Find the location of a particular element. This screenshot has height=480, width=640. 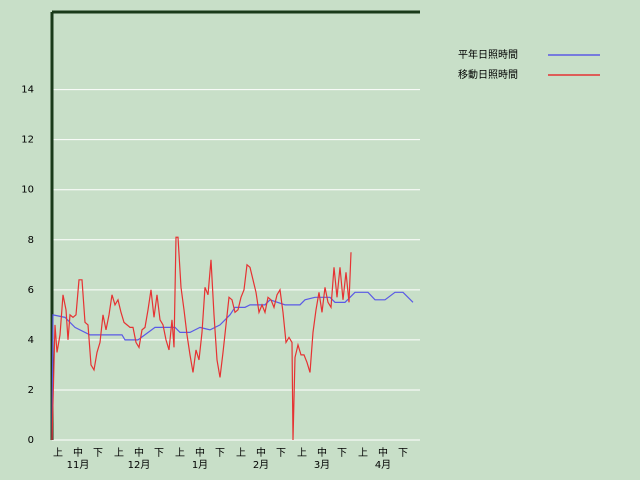

legend-label: 平年日照時間 is located at coordinates (488, 54).